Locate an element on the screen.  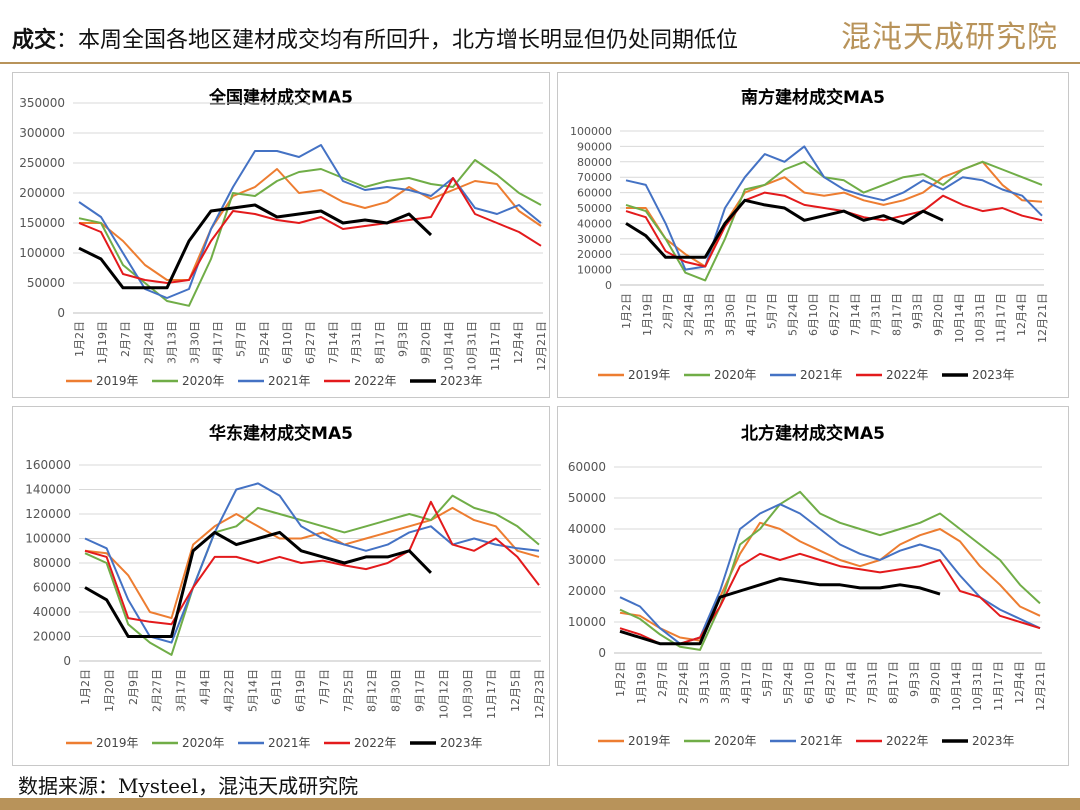
x-tick-label: 12月21日 is located at coordinates (541, 346).